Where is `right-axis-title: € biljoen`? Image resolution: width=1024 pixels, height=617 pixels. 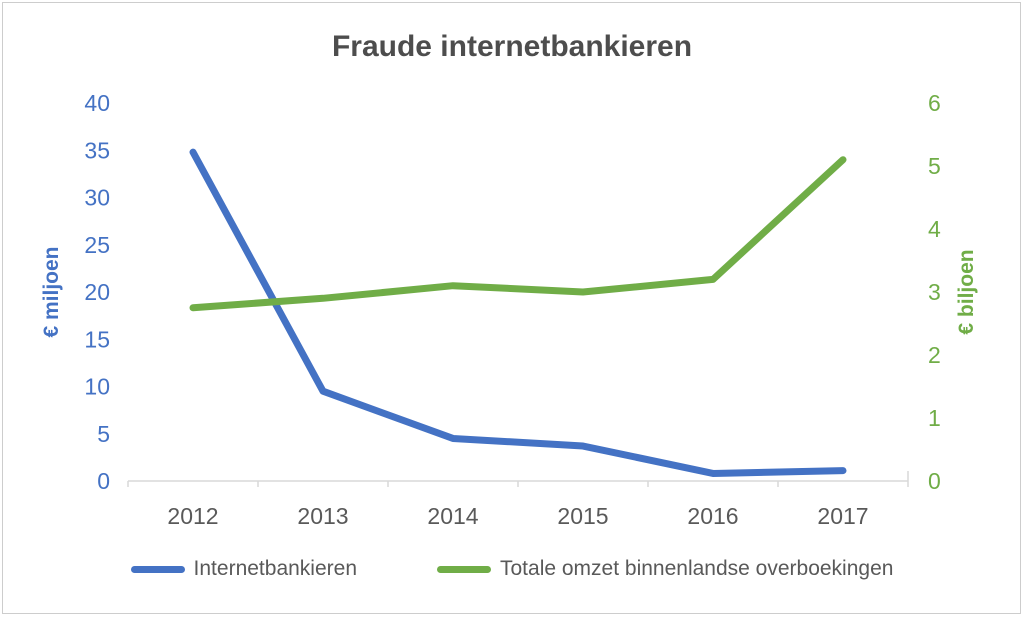
right-axis-title: € biljoen is located at coordinates (966, 291).